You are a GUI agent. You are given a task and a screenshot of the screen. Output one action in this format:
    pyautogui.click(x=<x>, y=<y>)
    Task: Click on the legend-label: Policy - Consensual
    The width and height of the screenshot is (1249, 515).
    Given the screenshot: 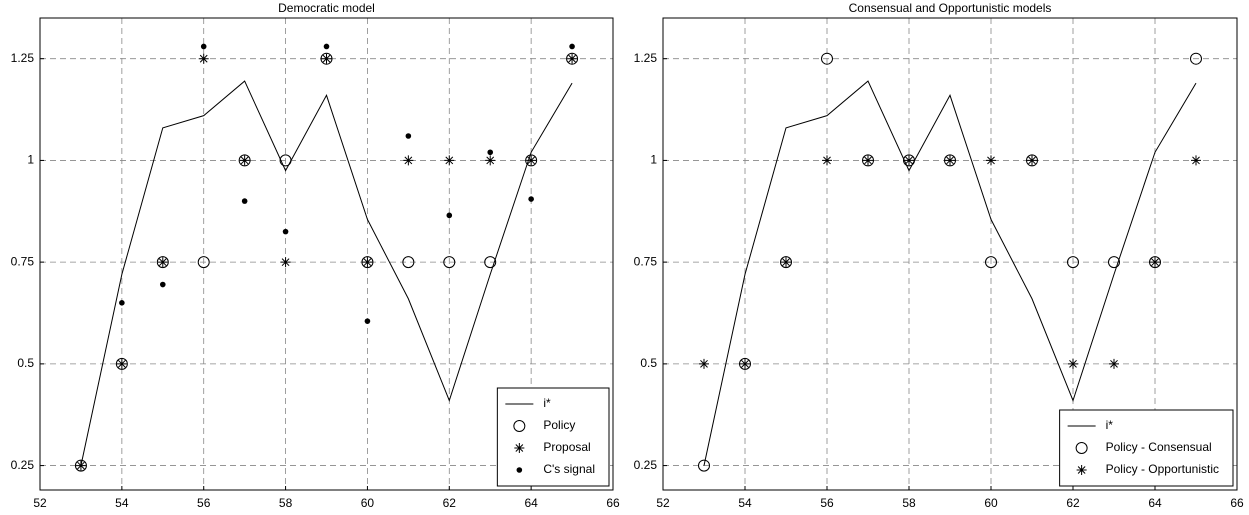 What is the action you would take?
    pyautogui.click(x=1159, y=447)
    